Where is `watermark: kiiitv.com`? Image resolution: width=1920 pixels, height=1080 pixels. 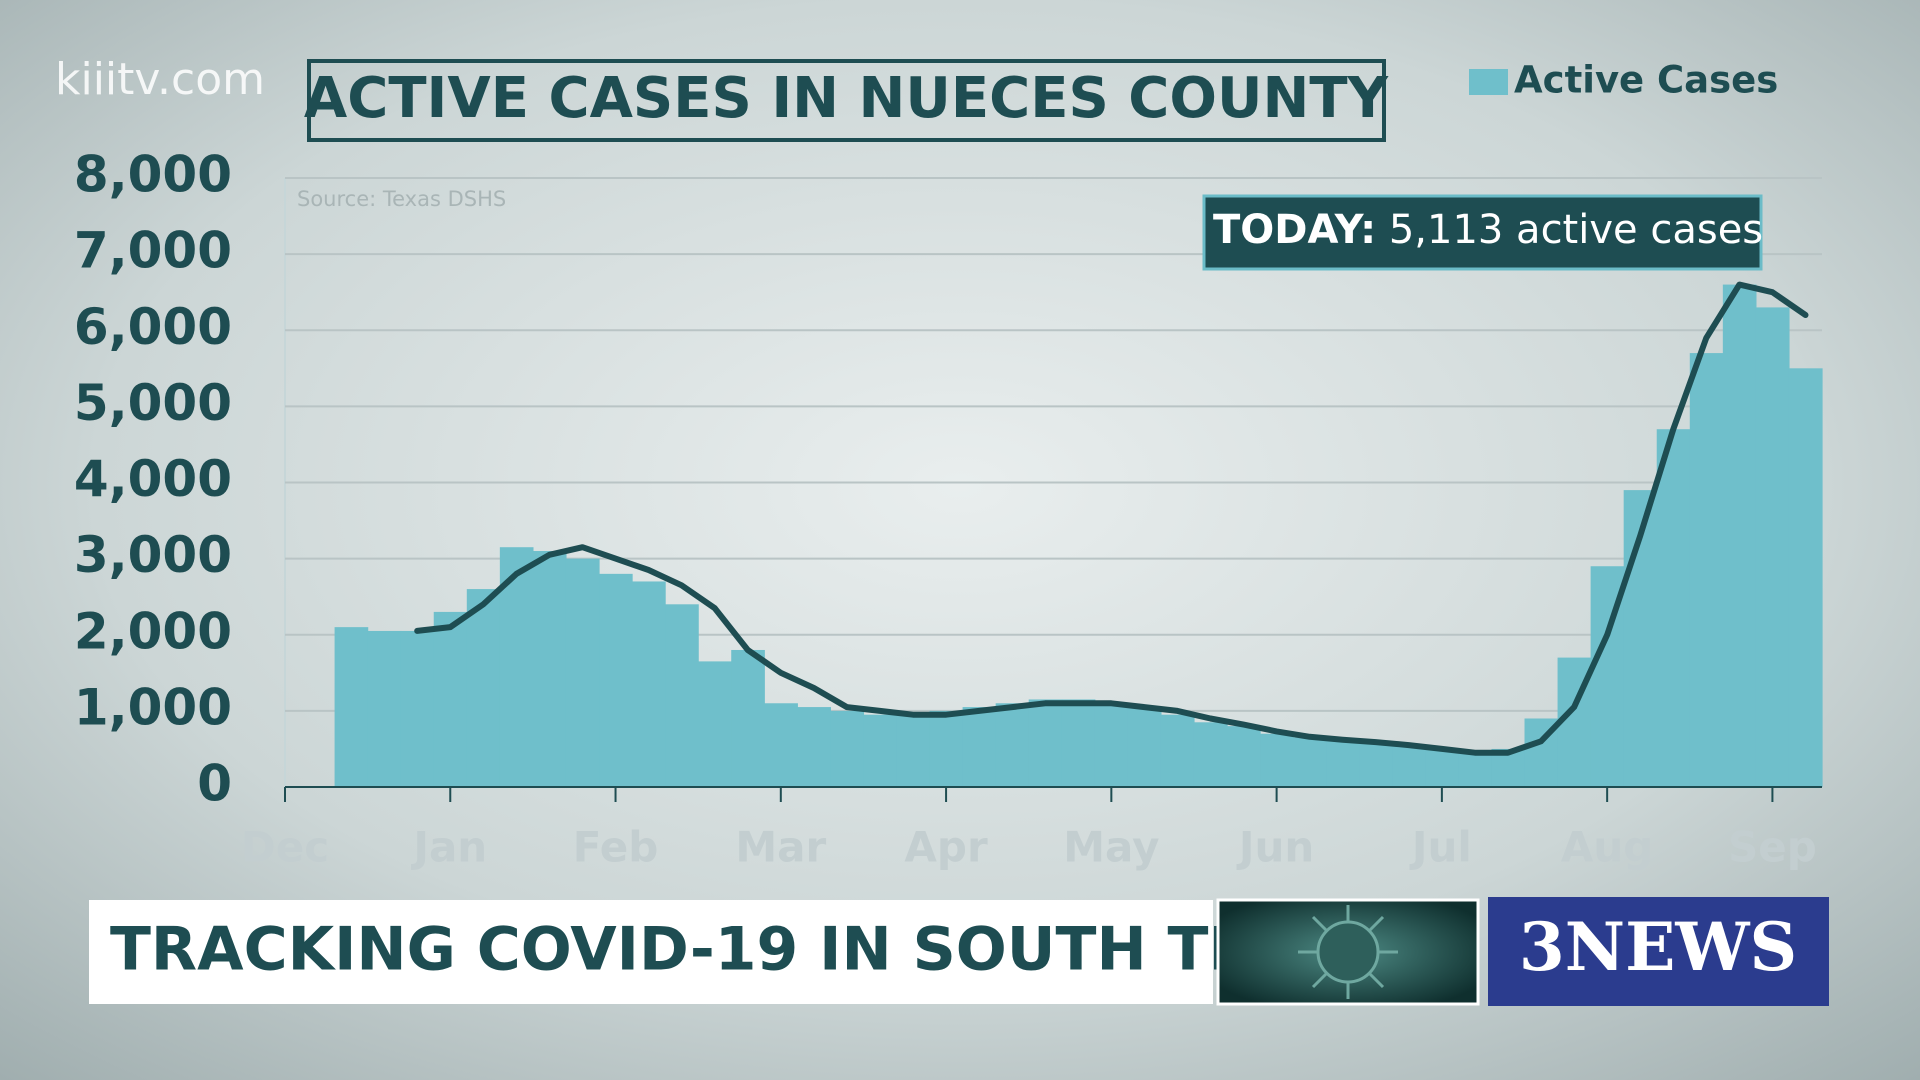 watermark: kiiitv.com is located at coordinates (160, 79).